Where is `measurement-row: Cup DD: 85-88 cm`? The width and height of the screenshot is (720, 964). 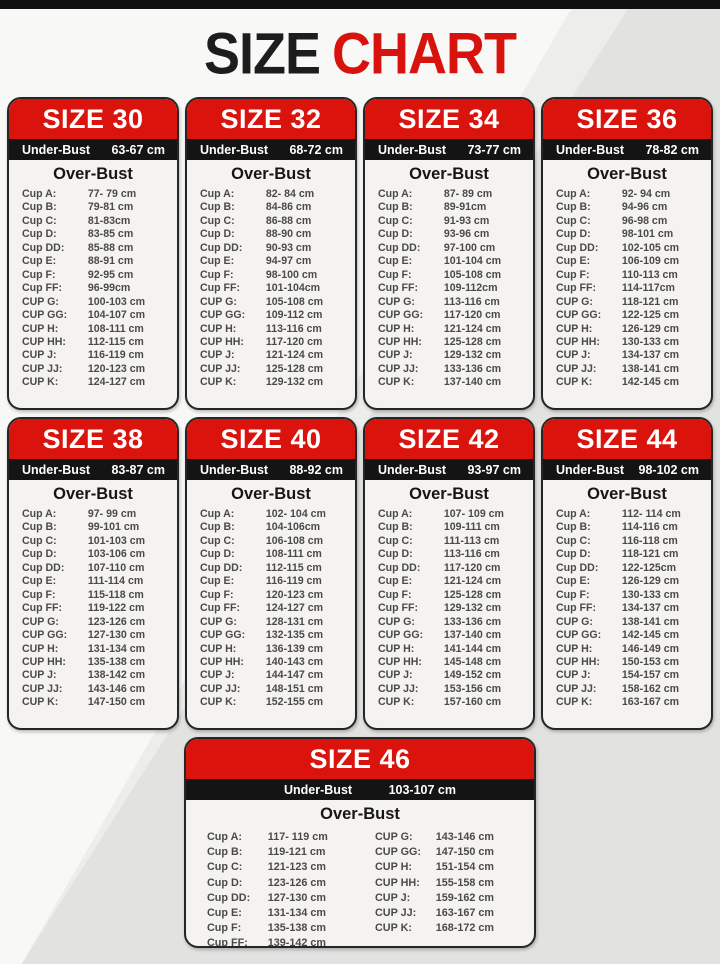 measurement-row: Cup DD: 85-88 cm is located at coordinates (93, 248).